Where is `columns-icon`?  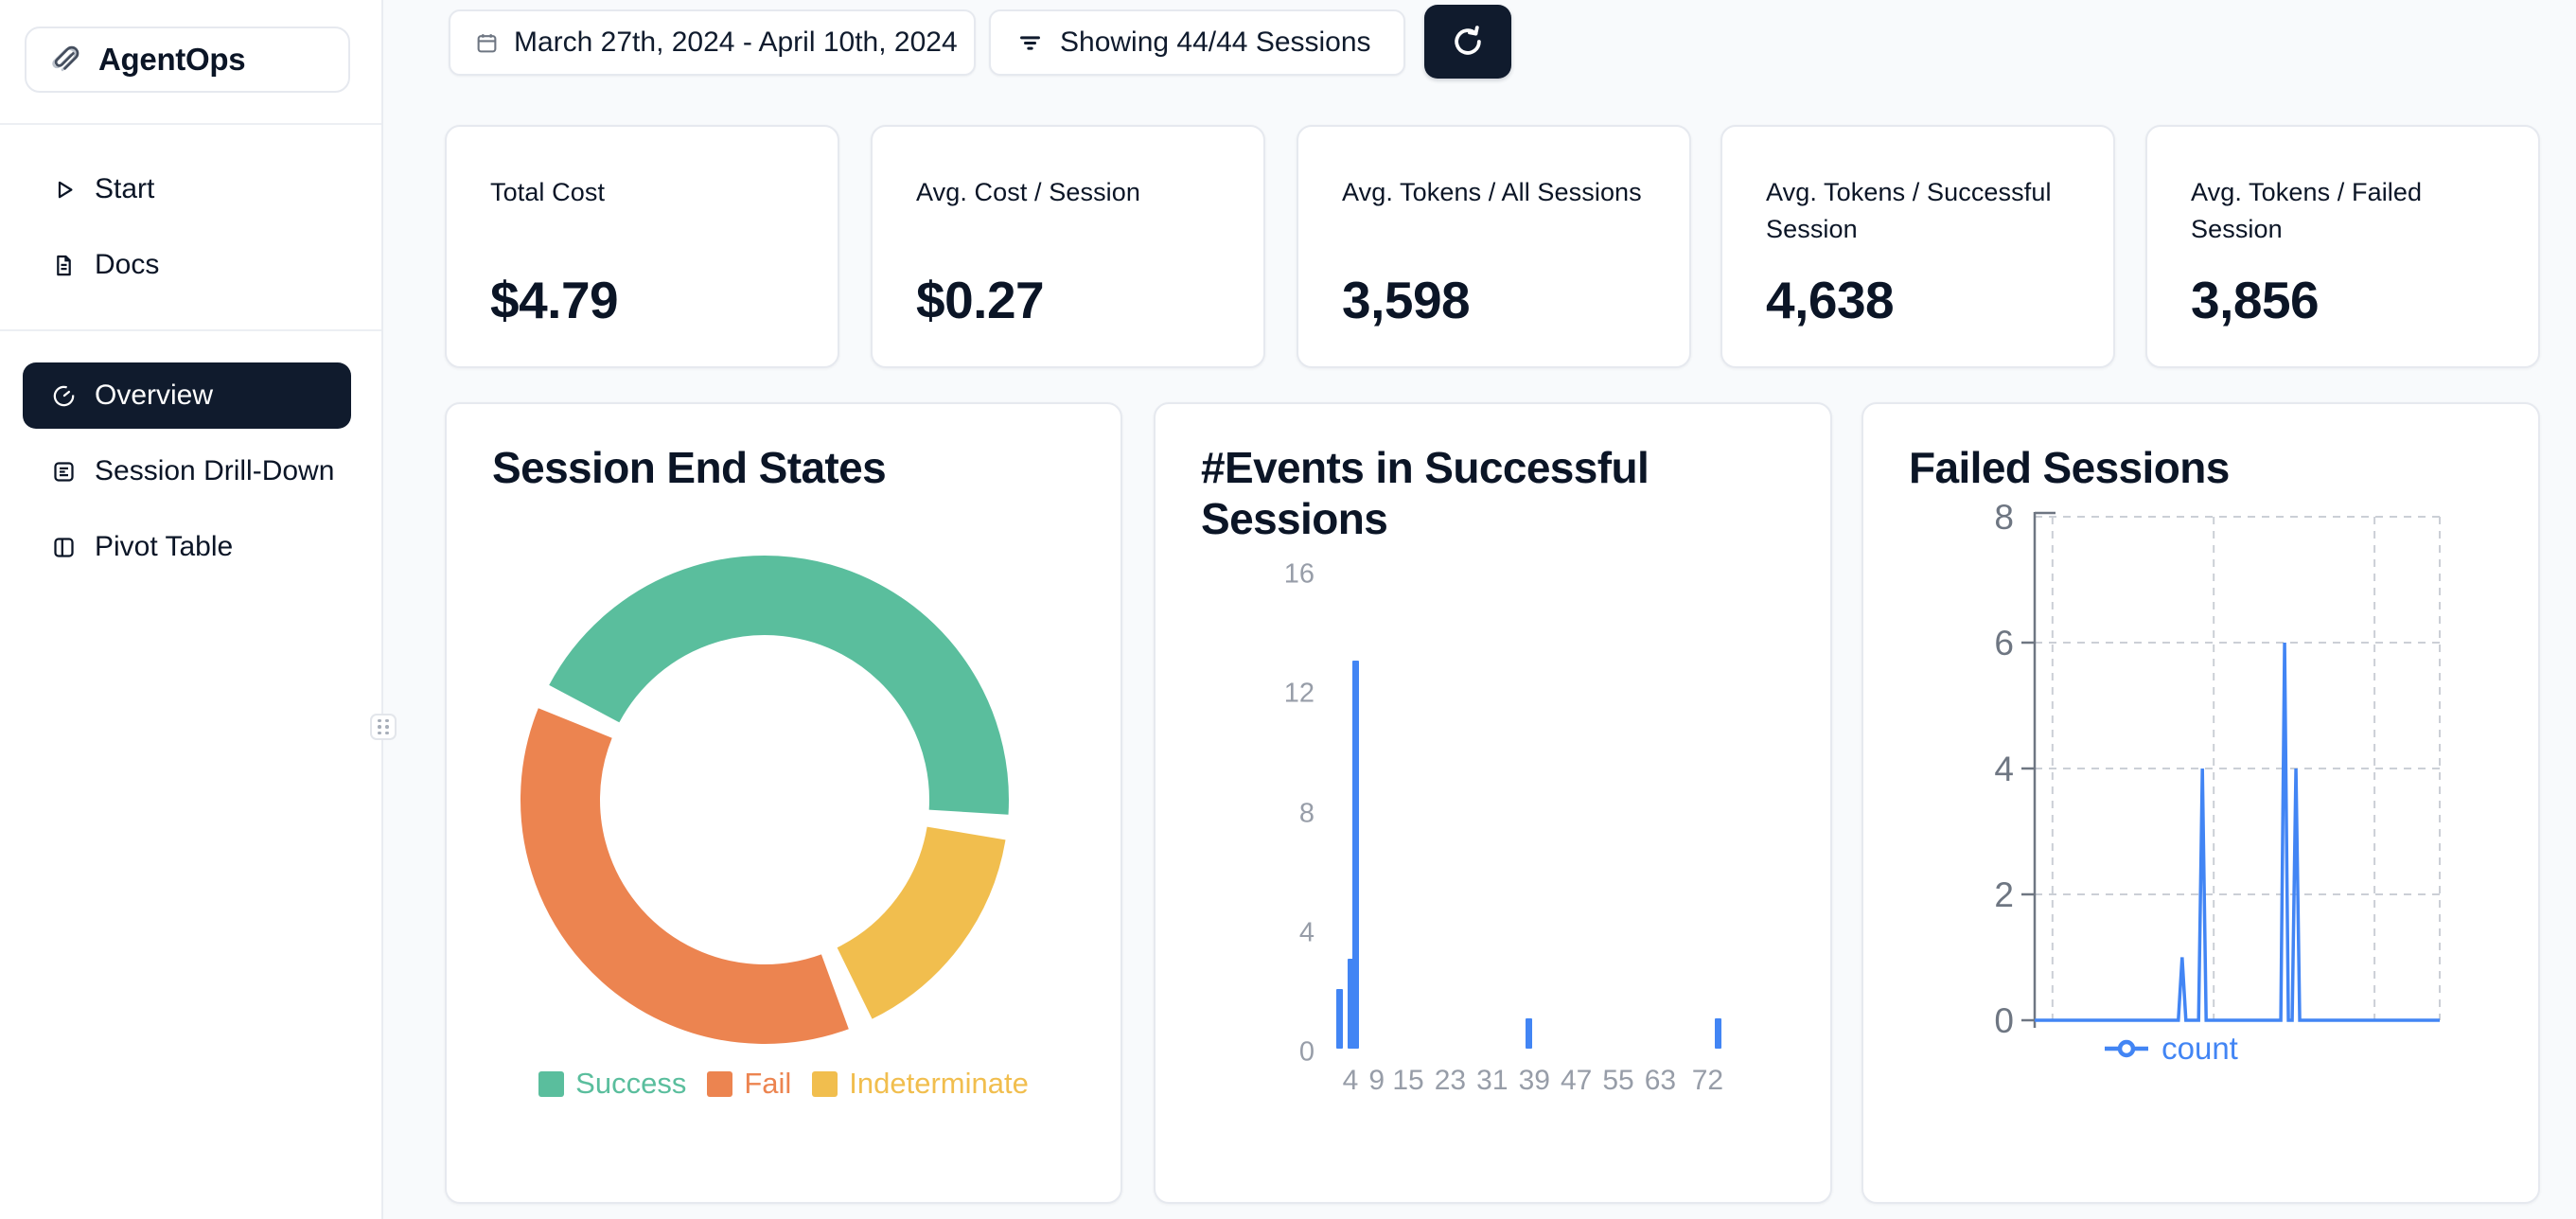
columns-icon is located at coordinates (64, 547).